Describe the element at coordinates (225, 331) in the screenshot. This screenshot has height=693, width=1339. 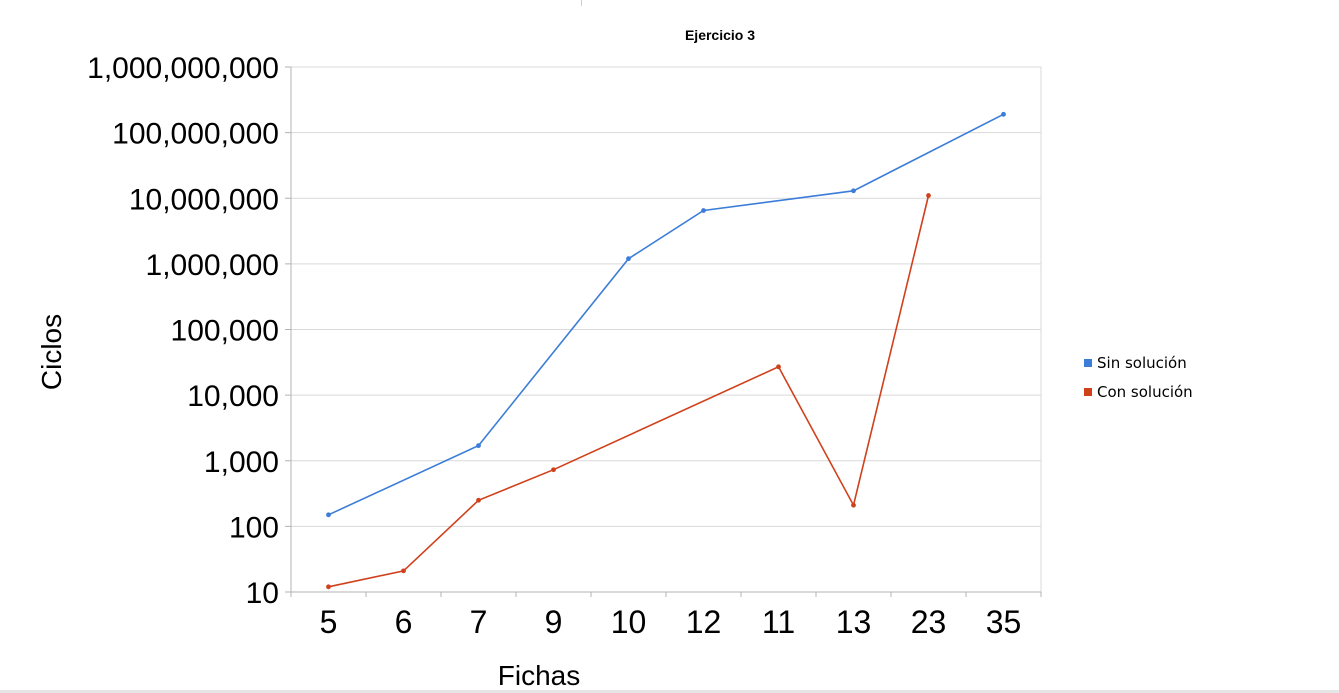
I see `y-tick-label: 100,000` at that location.